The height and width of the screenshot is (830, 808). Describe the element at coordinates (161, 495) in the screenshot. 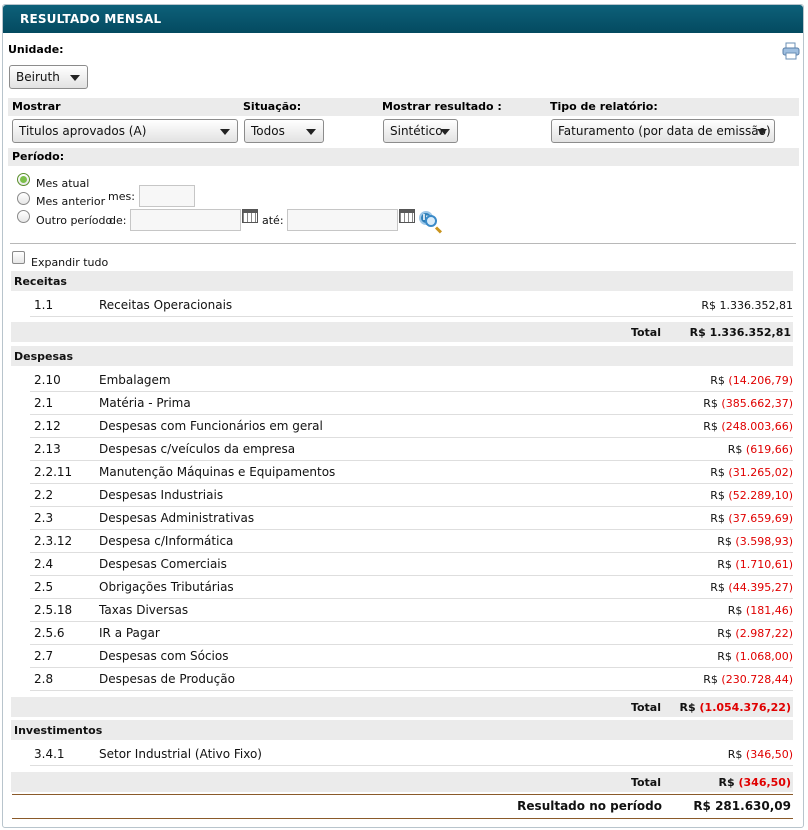

I see `row-name: Despesas Industriais` at that location.